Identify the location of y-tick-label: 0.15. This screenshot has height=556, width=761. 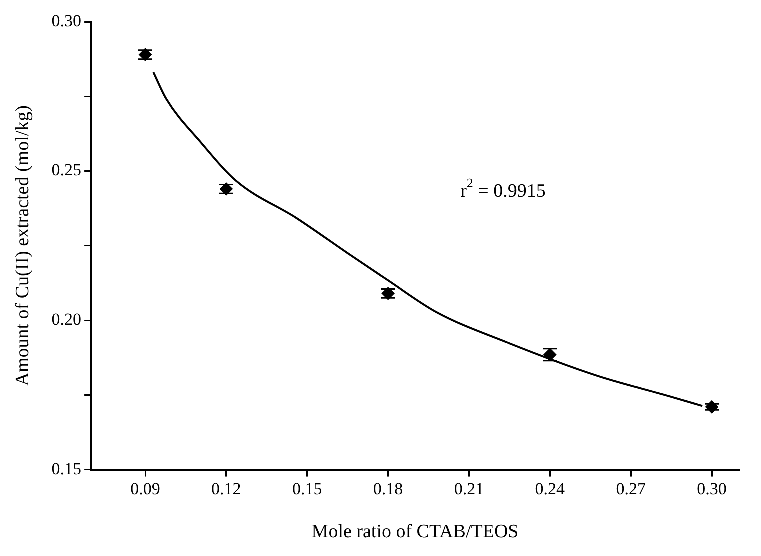
(67, 468).